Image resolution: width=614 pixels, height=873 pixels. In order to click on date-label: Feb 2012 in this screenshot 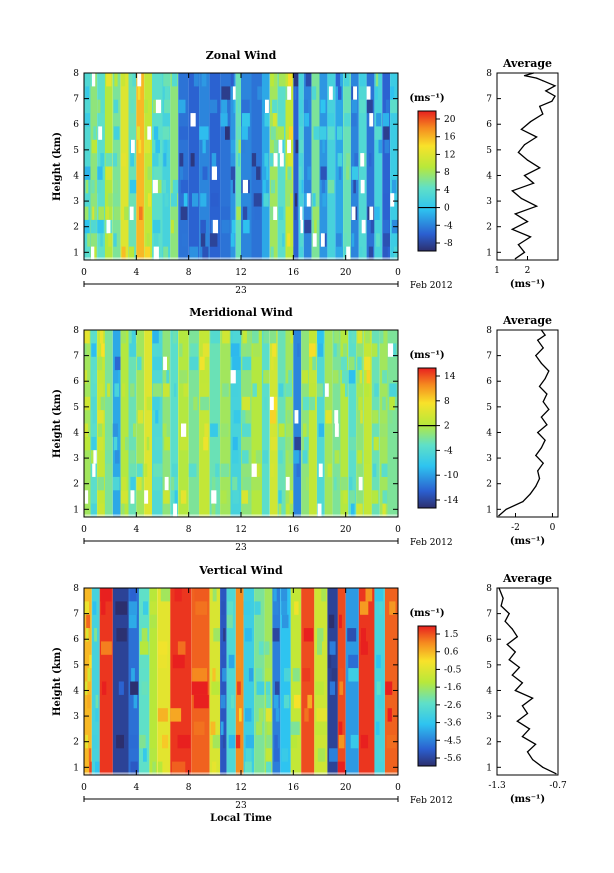, I will do `click(431, 543)`.